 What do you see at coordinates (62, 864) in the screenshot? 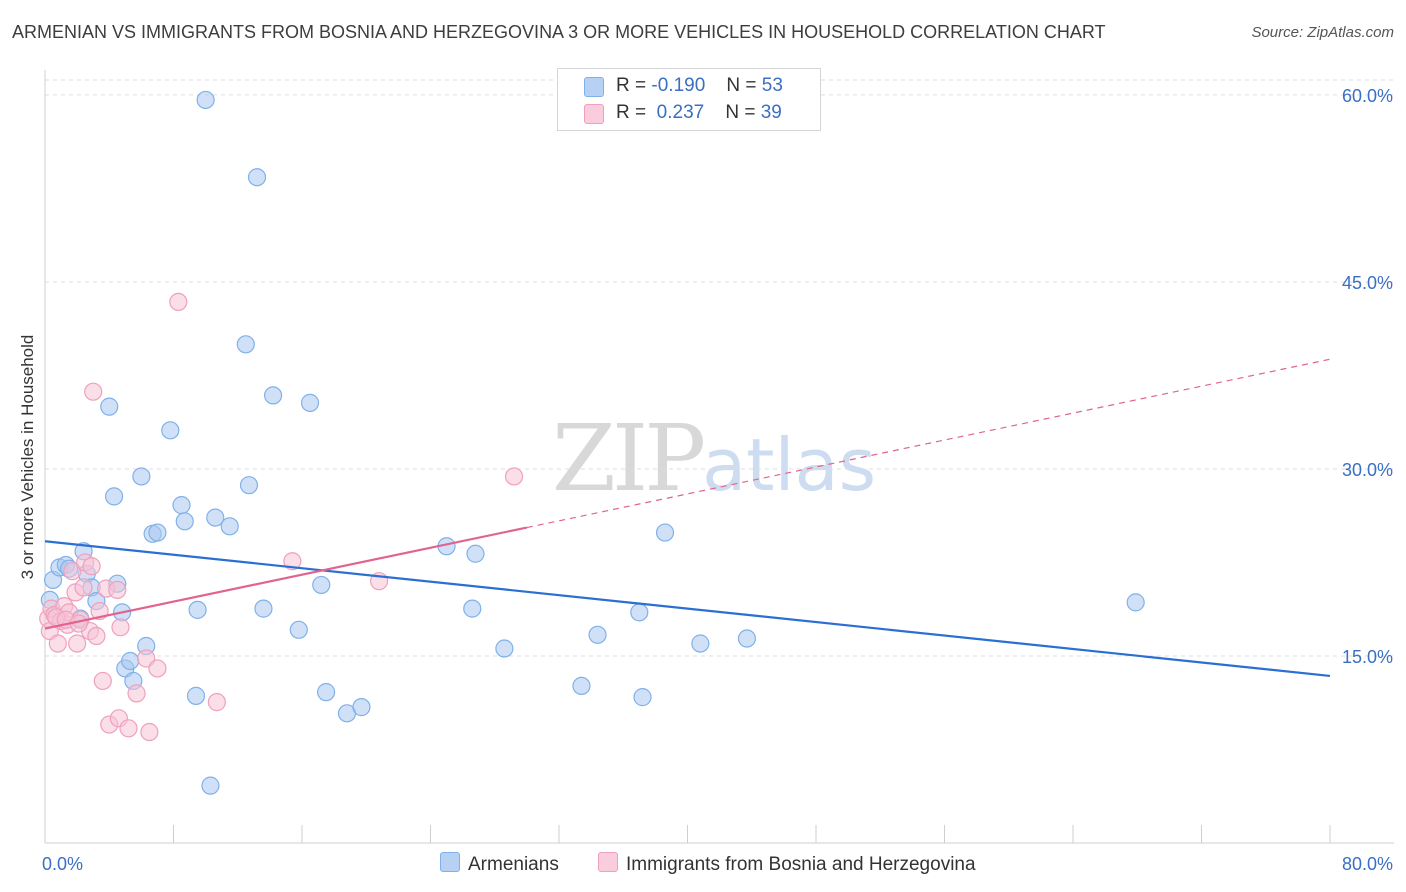
I see `x-tick-label-min: 0.0%` at bounding box center [62, 864].